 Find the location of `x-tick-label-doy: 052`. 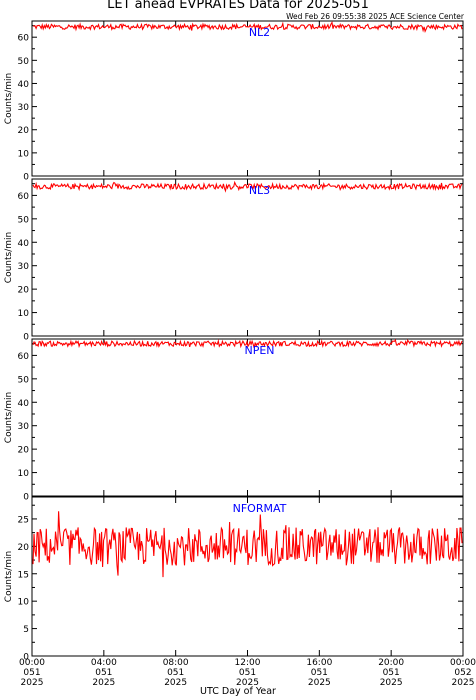

x-tick-label-doy: 052 is located at coordinates (462, 673).